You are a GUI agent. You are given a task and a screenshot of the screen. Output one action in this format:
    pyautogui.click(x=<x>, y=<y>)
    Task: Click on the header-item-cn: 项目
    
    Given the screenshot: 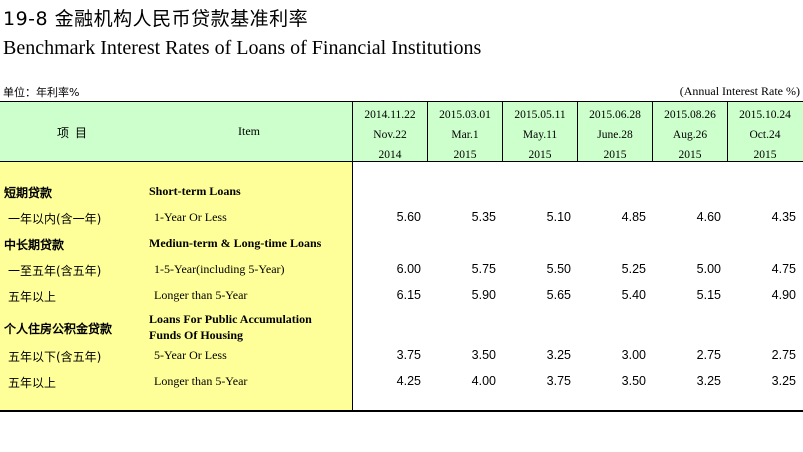 What is the action you would take?
    pyautogui.click(x=75, y=133)
    